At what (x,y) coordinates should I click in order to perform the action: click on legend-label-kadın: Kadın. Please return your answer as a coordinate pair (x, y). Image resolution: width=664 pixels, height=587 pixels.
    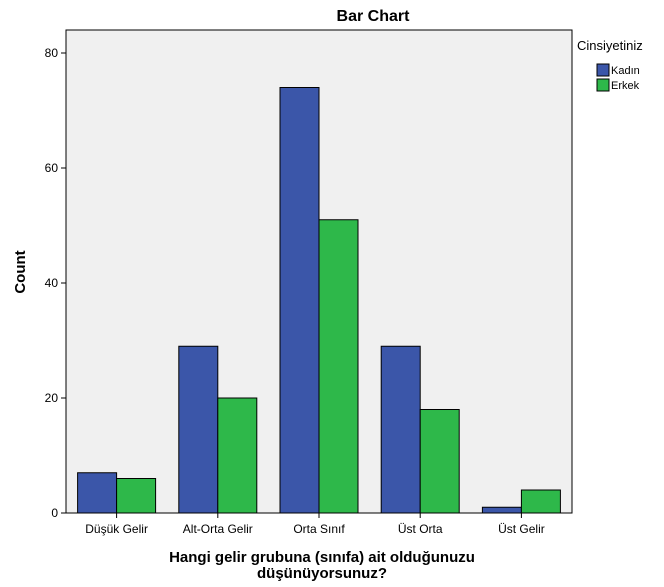
    Looking at the image, I should click on (625, 71).